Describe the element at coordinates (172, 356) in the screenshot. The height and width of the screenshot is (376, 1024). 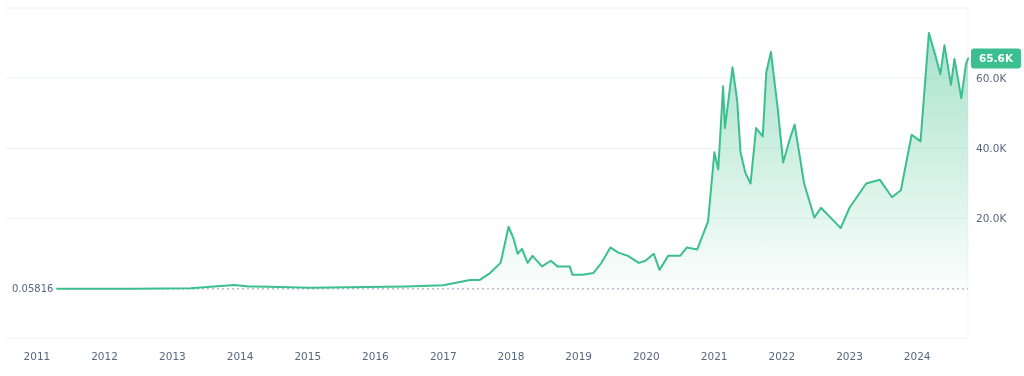
I see `x-tick-label: 2013` at that location.